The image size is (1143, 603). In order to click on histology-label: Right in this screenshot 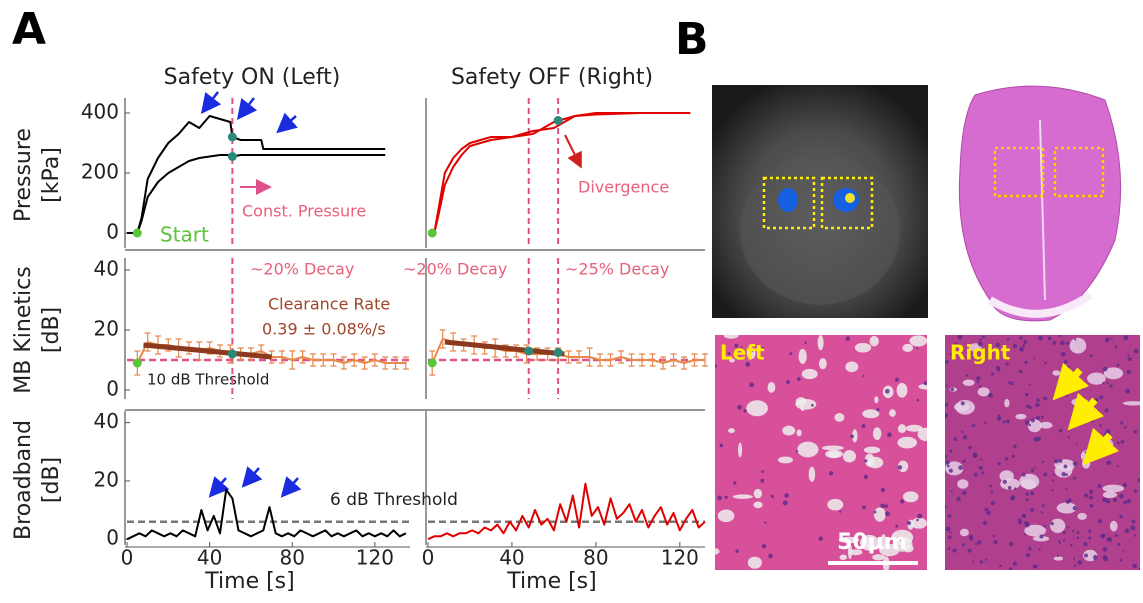, I will do `click(980, 353)`.